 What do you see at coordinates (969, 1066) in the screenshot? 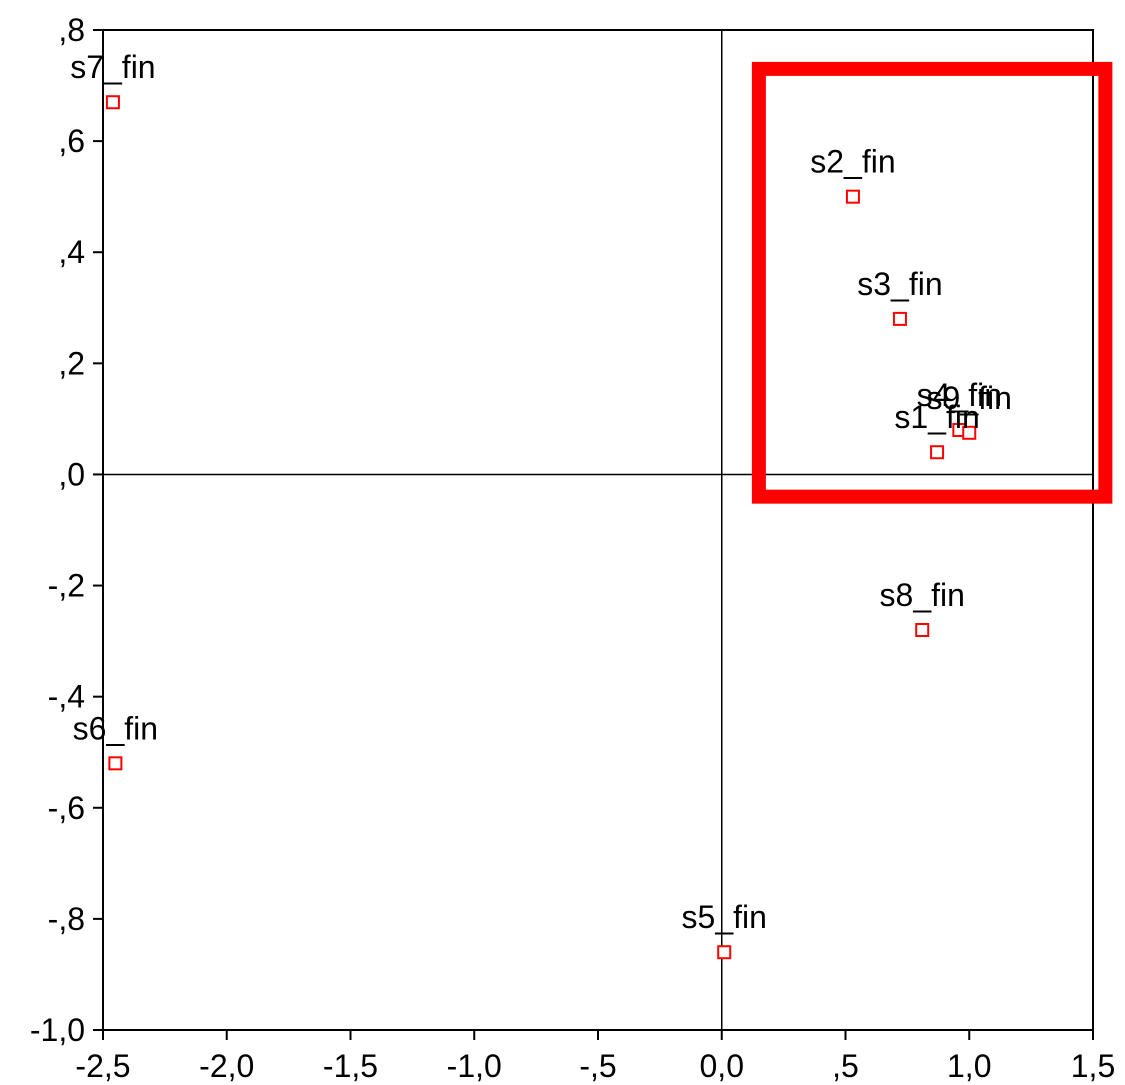
I see `x-tick-label: 1,0` at bounding box center [969, 1066].